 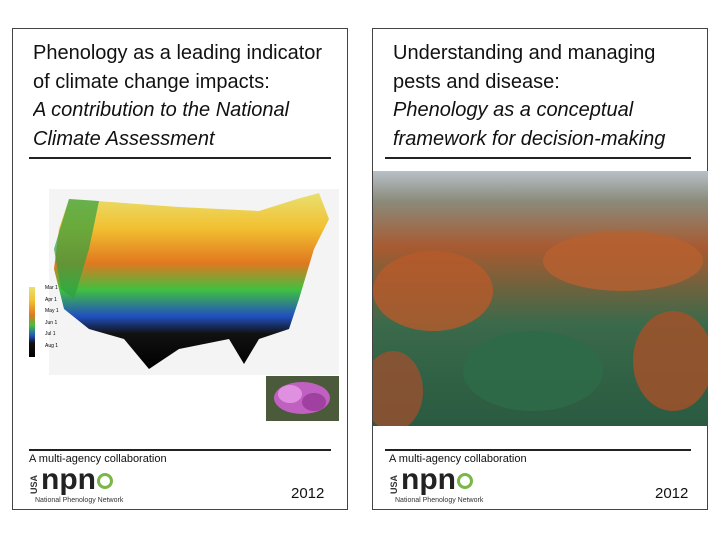 What do you see at coordinates (50, 334) in the screenshot?
I see `legend-label: Jul 1` at bounding box center [50, 334].